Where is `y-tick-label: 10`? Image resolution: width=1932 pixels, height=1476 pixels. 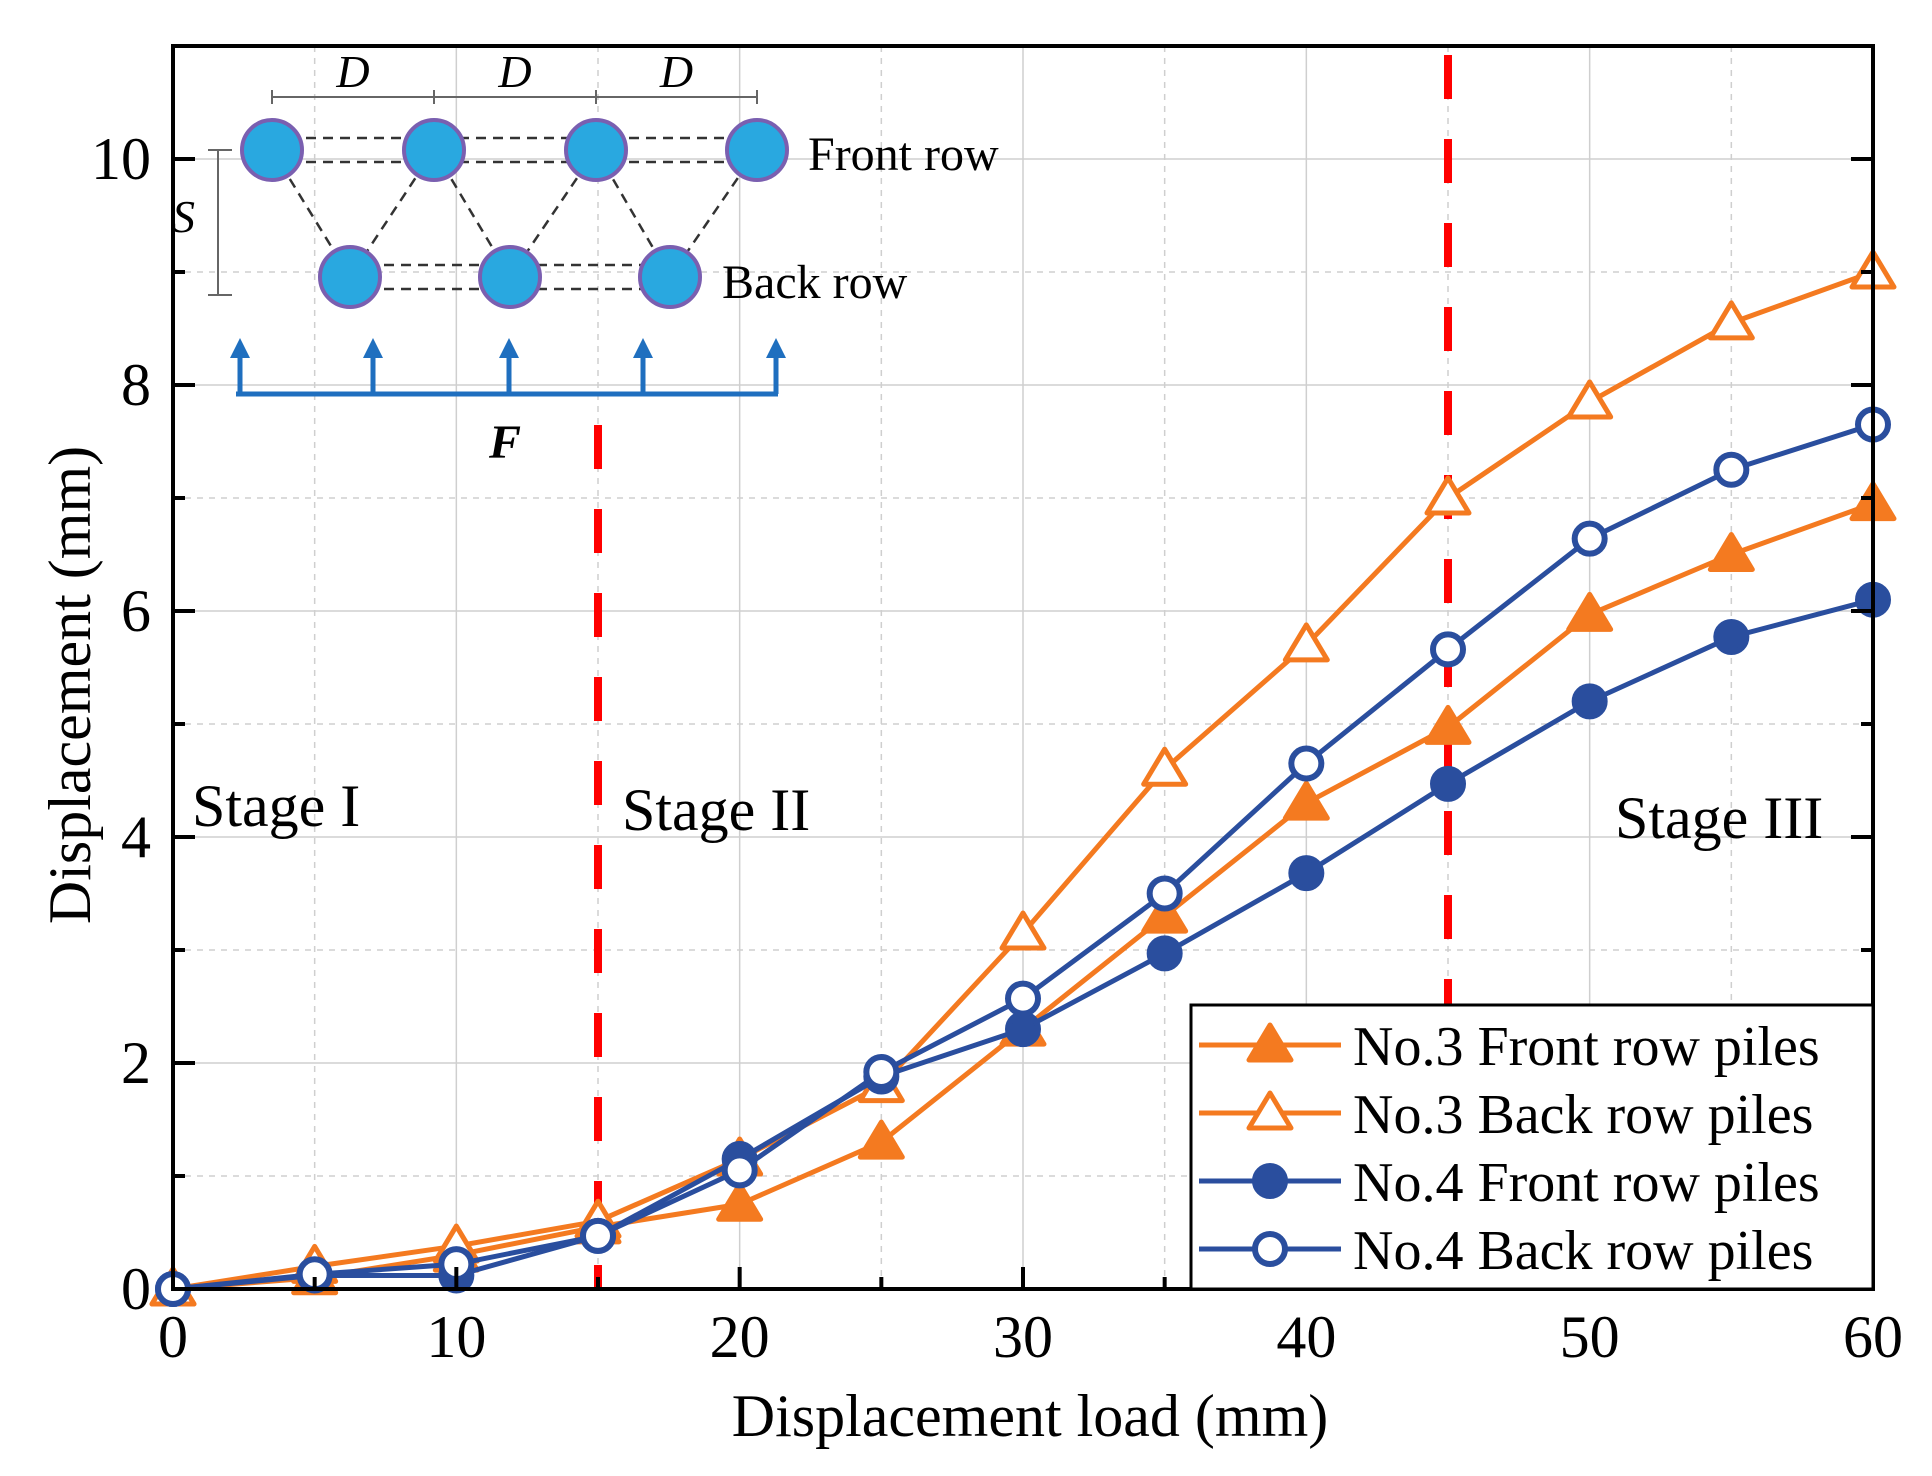 y-tick-label: 10 is located at coordinates (121, 159).